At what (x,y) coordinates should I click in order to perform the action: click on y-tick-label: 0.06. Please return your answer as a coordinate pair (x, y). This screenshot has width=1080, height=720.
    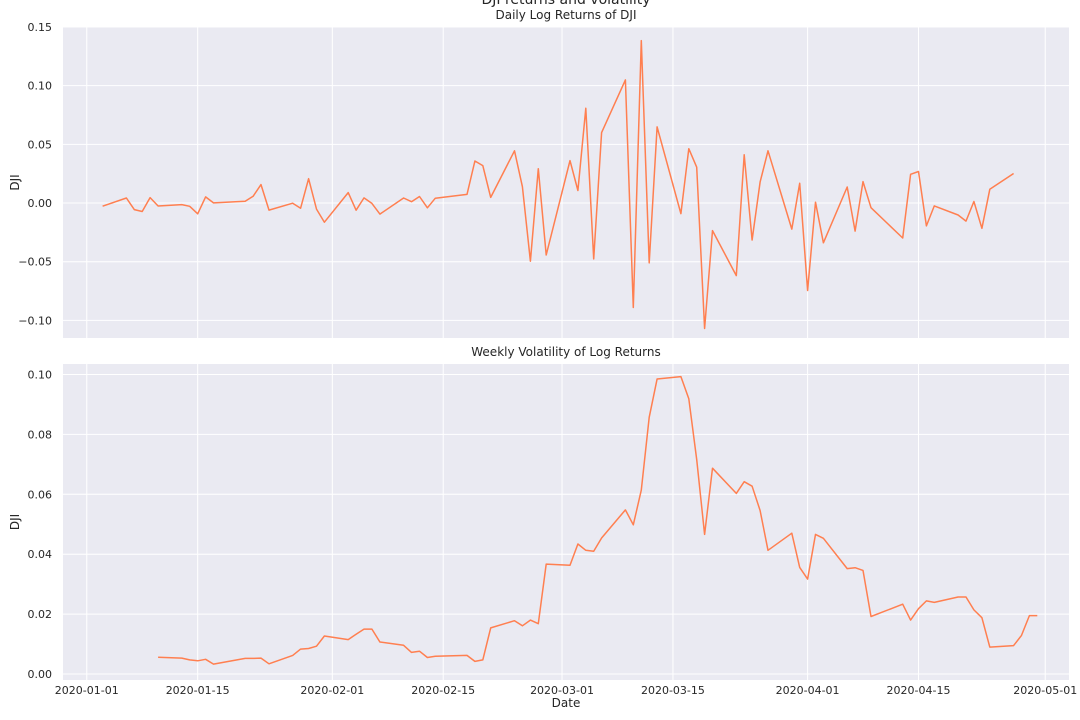
    Looking at the image, I should click on (40, 494).